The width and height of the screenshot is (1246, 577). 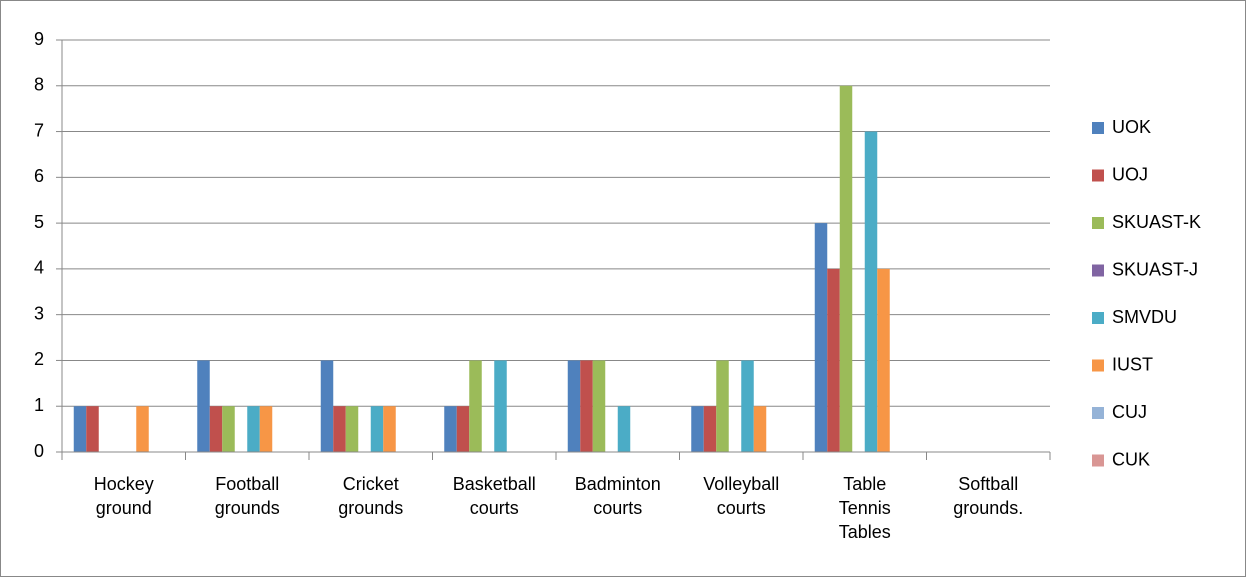 What do you see at coordinates (39, 85) in the screenshot?
I see `y-tick-label: 8` at bounding box center [39, 85].